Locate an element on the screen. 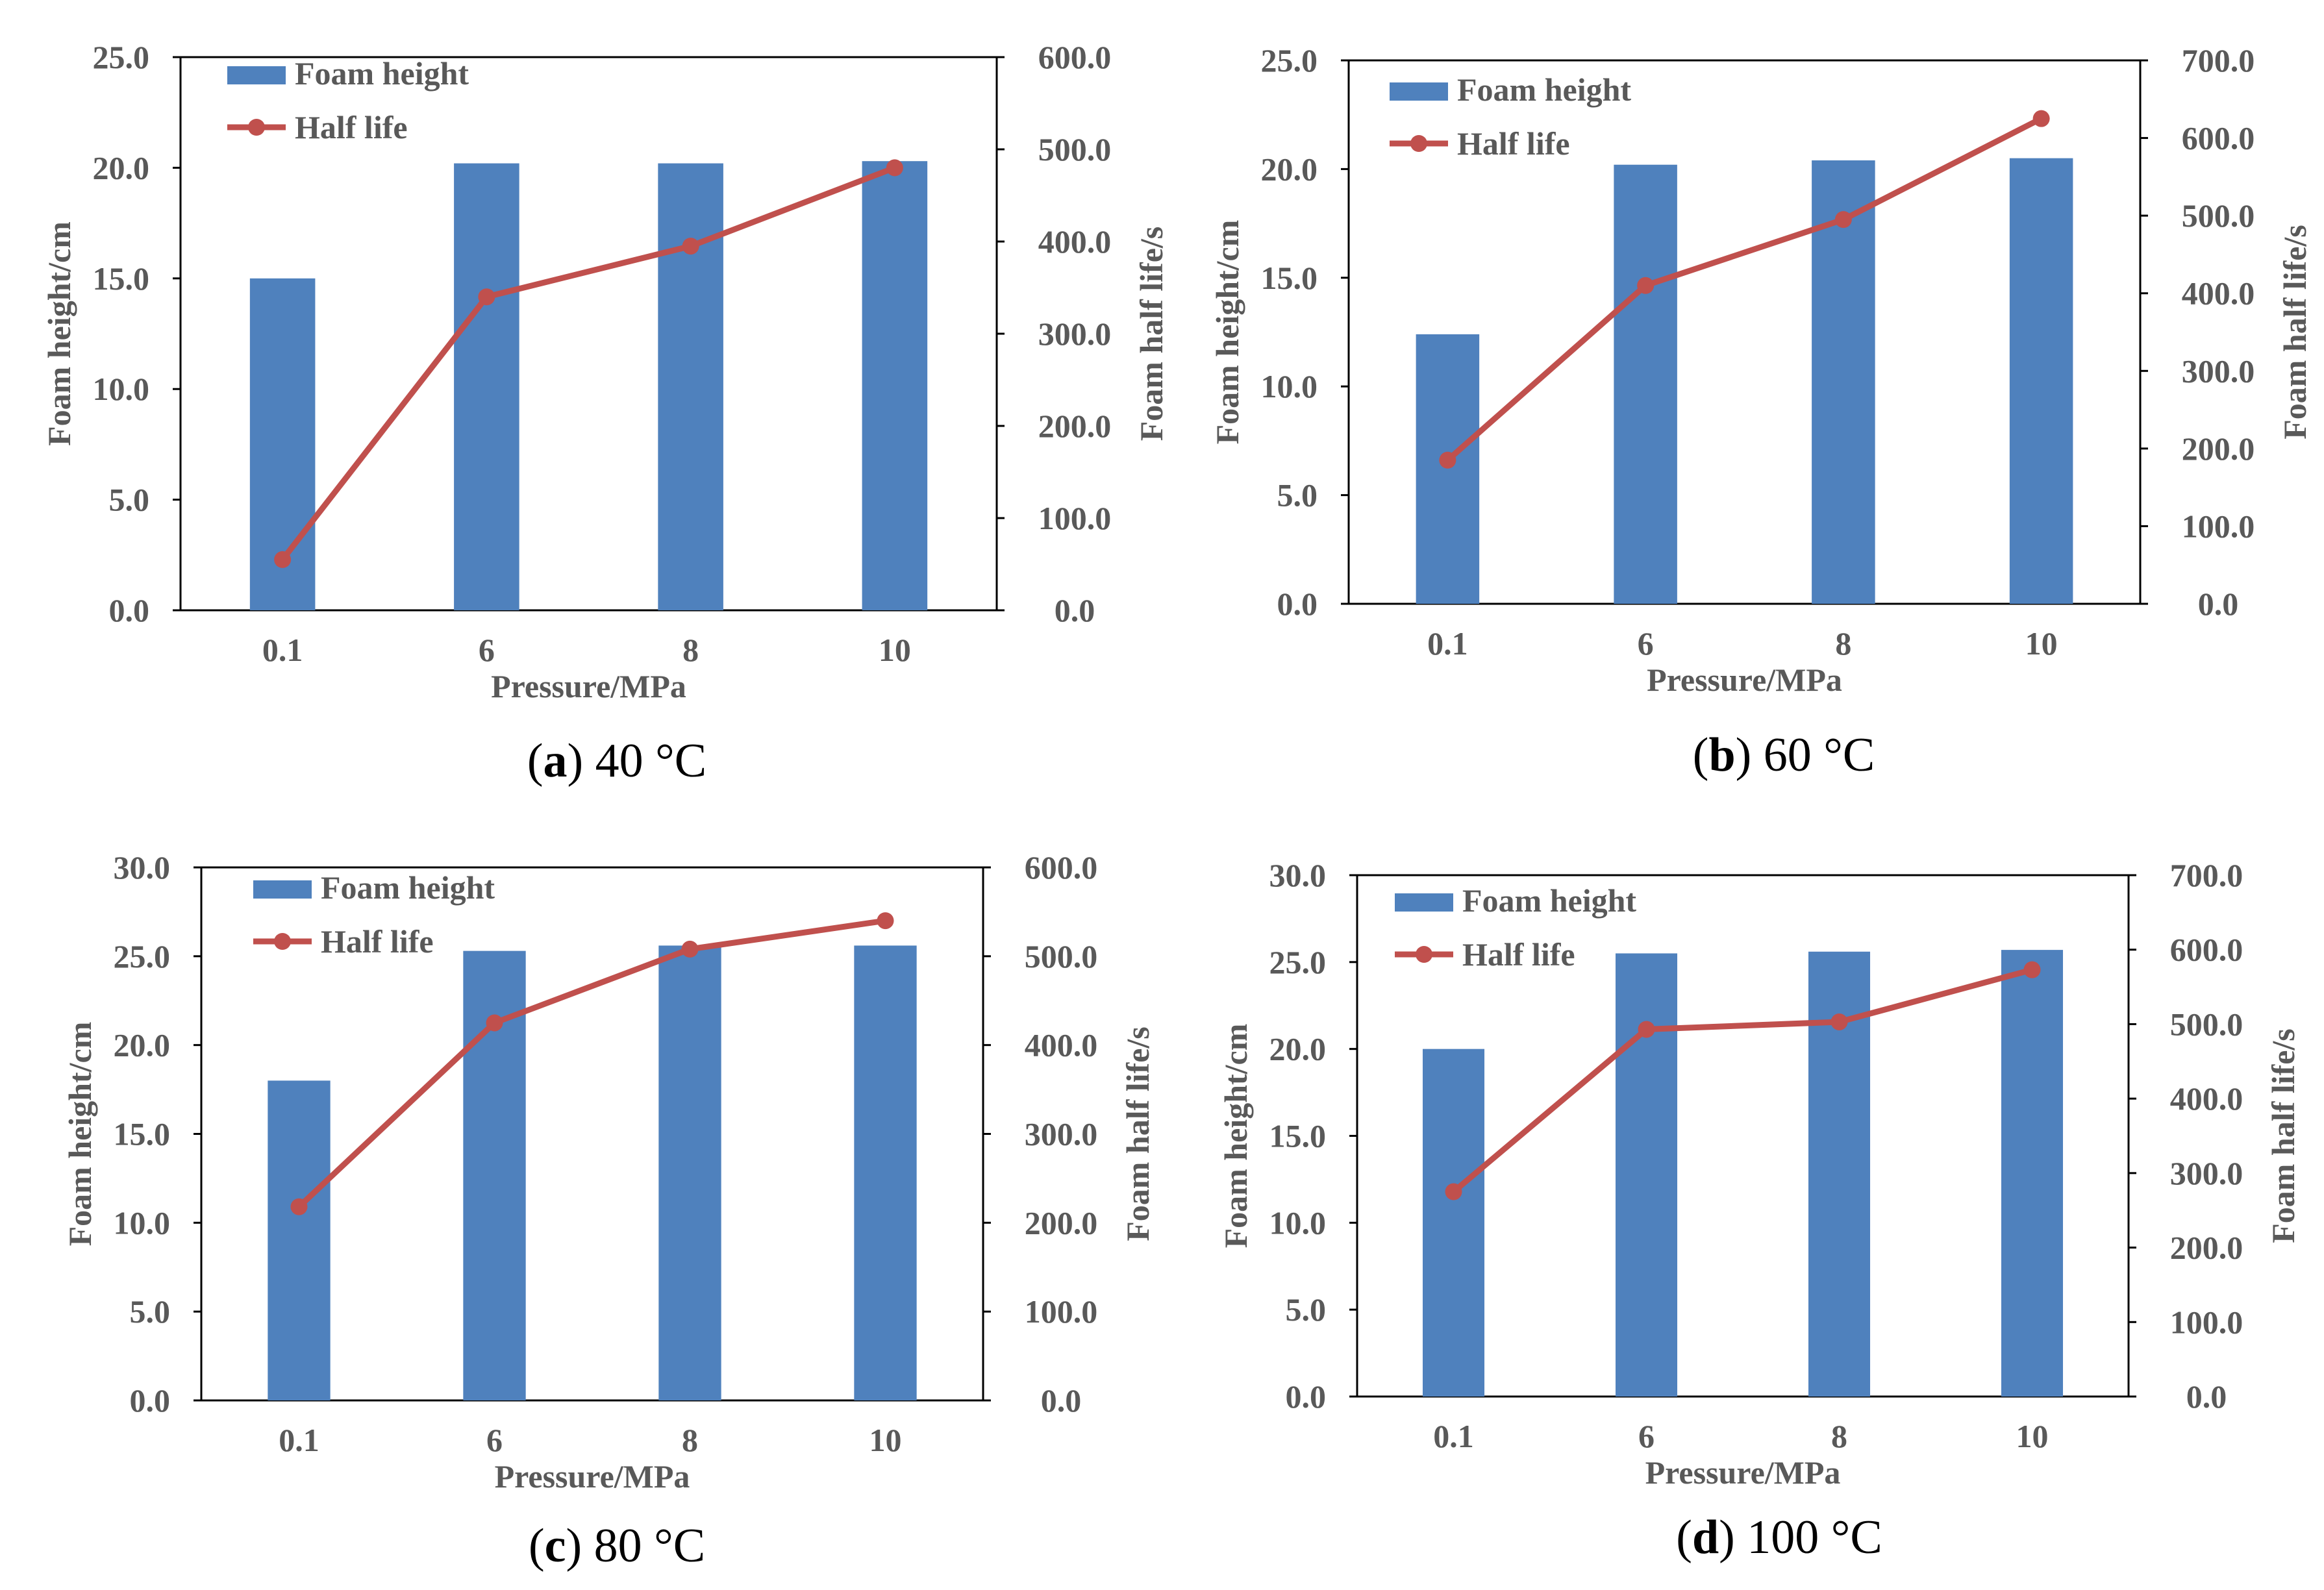 The width and height of the screenshot is (2324, 1590). caption-rest: ) 80 °C is located at coordinates (635, 1545).